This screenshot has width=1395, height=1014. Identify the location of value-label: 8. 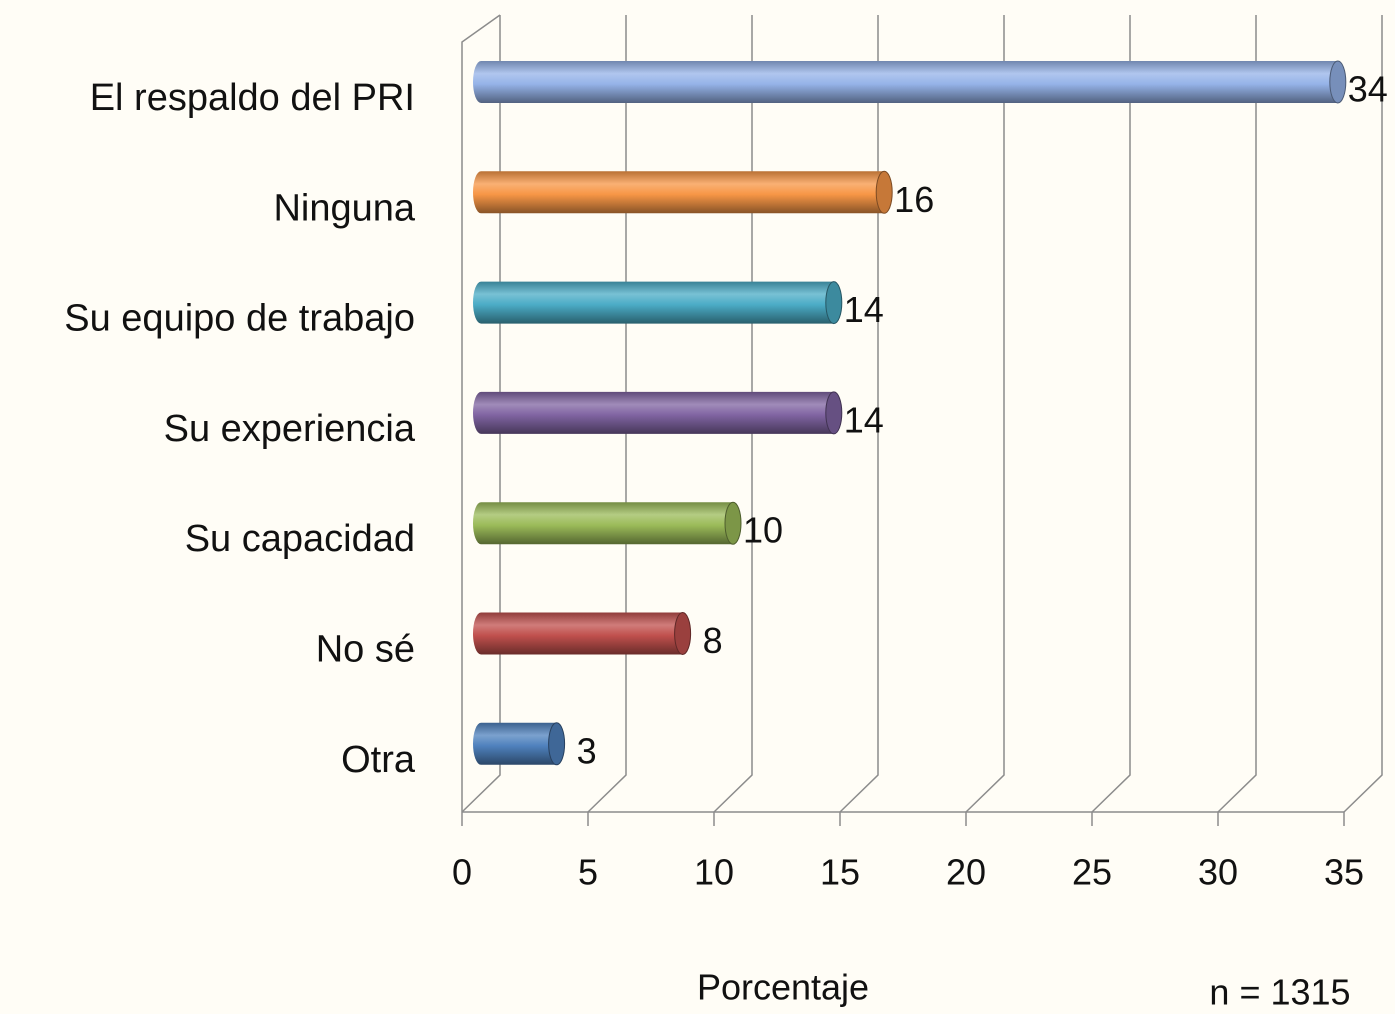
(713, 640).